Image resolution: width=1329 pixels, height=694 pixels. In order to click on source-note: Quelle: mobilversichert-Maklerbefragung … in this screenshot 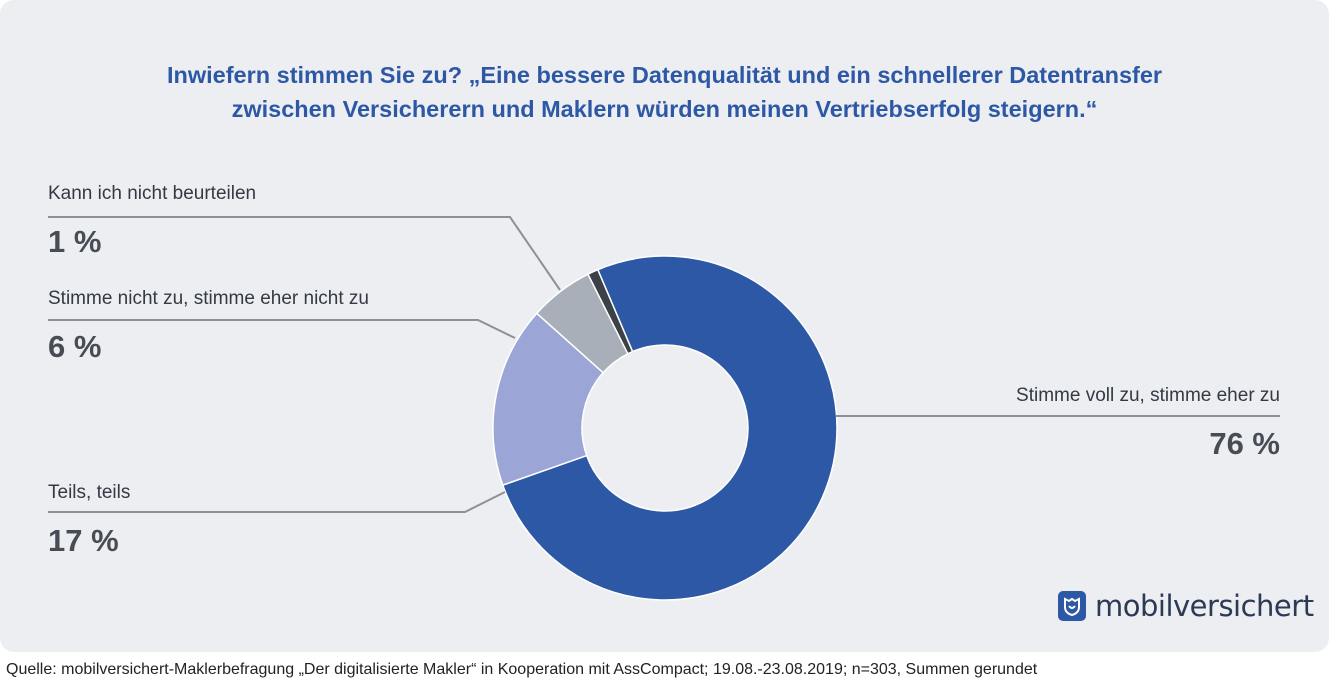, I will do `click(522, 669)`.